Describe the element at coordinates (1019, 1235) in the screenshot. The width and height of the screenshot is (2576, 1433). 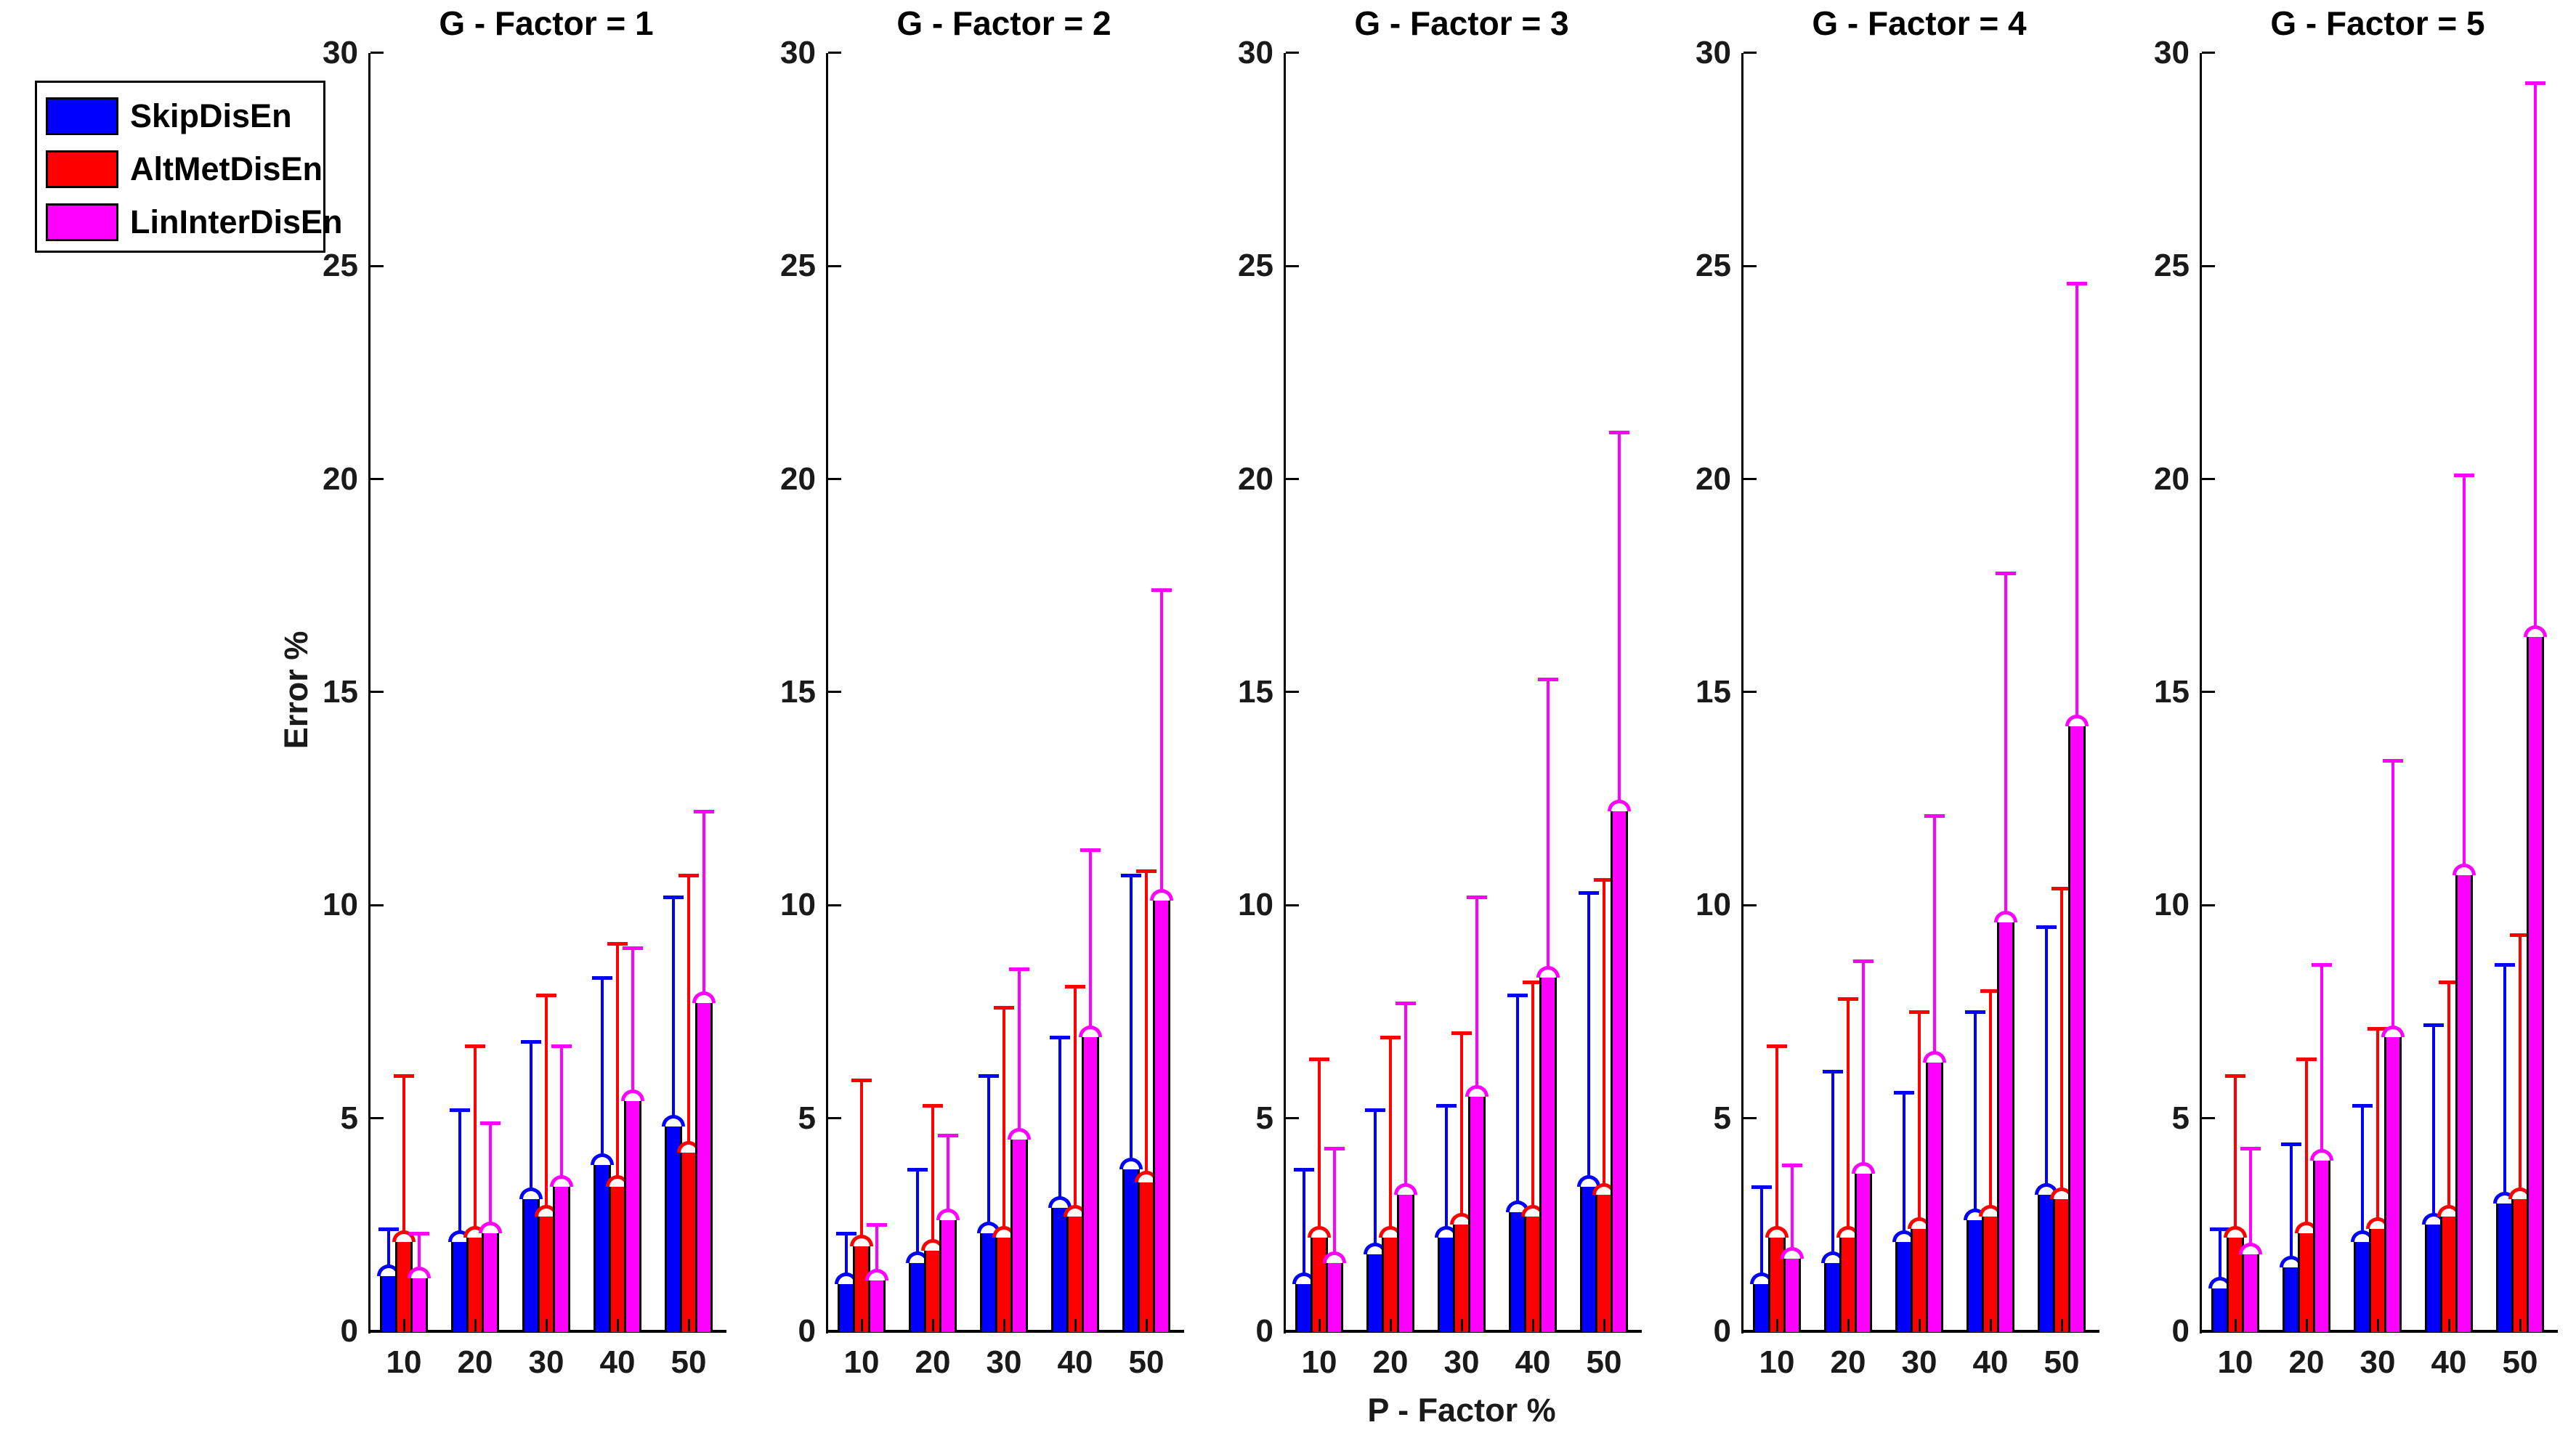
I see `bar-lininterdisen-p30` at that location.